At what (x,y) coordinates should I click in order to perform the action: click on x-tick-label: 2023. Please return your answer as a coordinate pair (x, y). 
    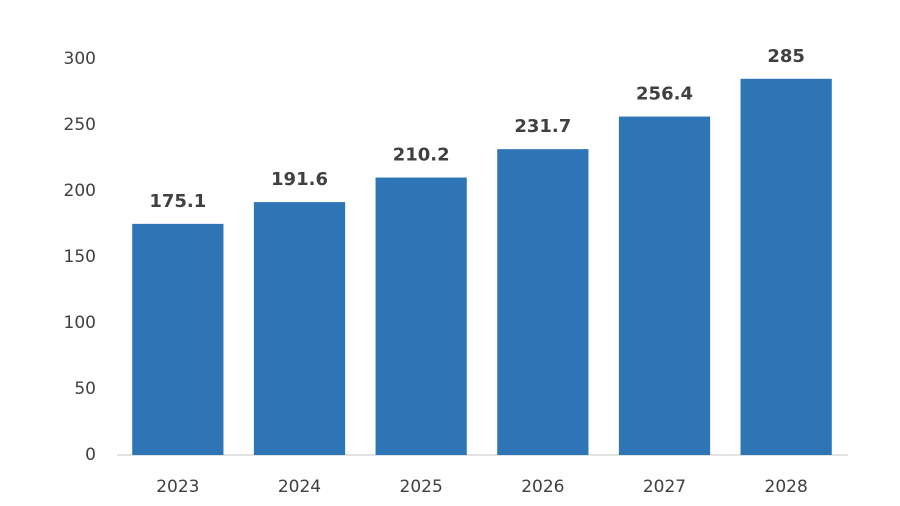
    Looking at the image, I should click on (177, 487).